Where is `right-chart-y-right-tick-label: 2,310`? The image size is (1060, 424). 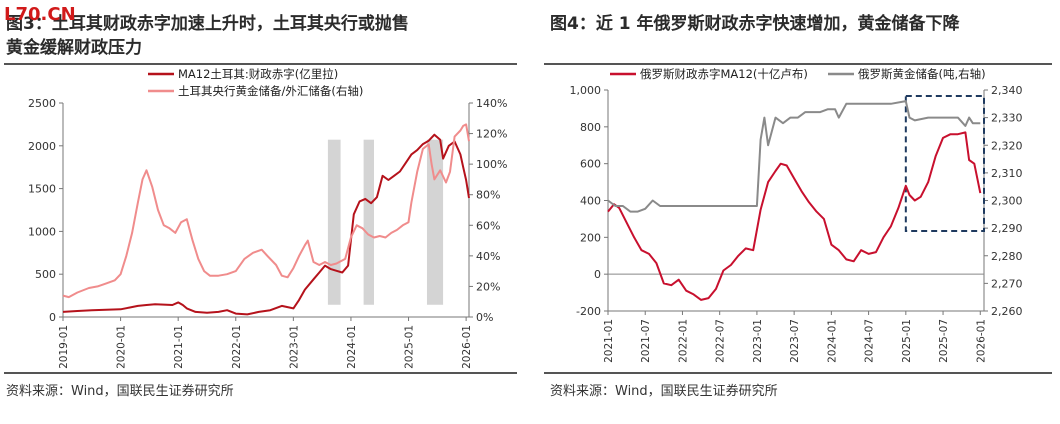
right-chart-y-right-tick-label: 2,310 is located at coordinates (1007, 173).